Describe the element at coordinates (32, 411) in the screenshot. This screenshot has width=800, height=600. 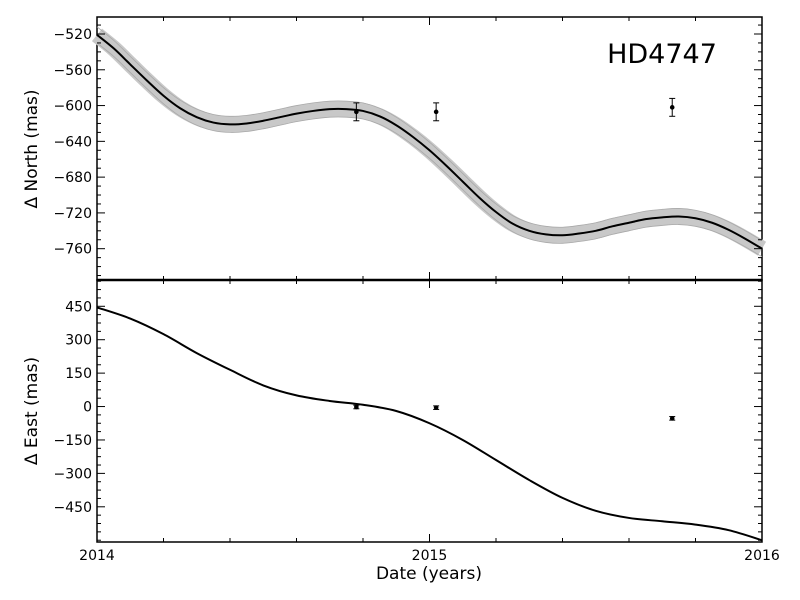
I see `east-axis-label: Δ East (mas)` at that location.